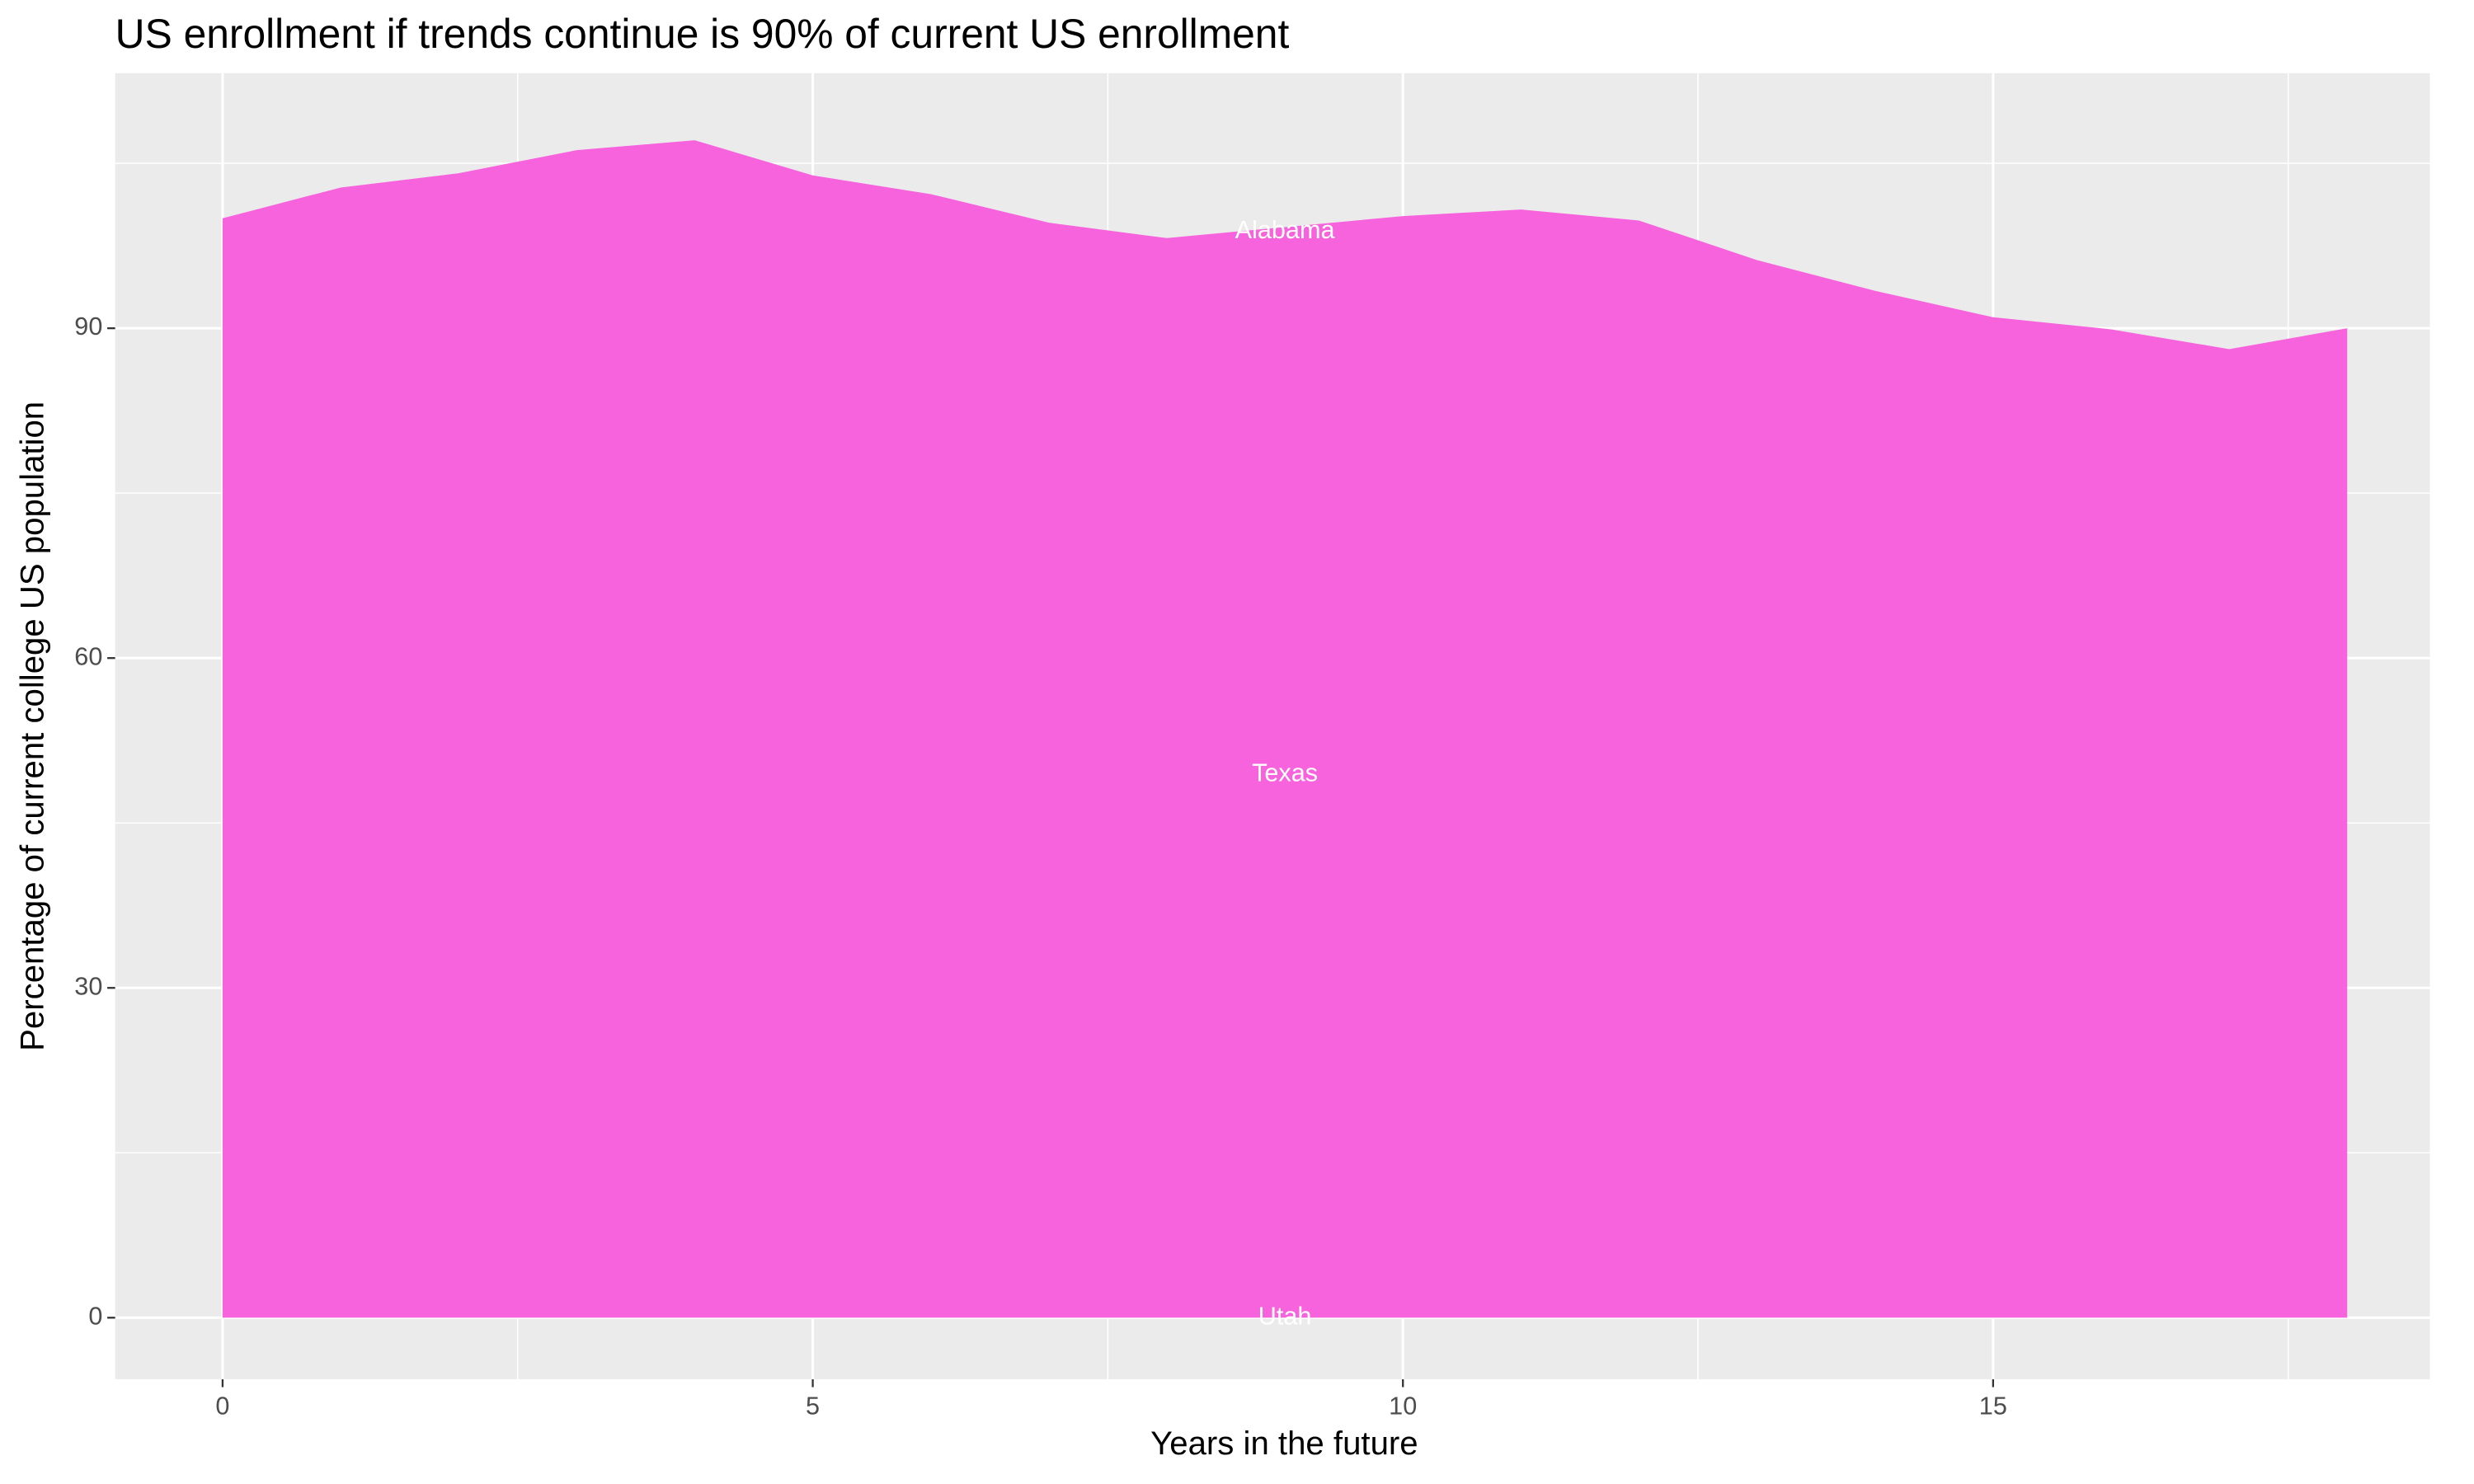 This screenshot has width=2474, height=1484. What do you see at coordinates (88, 326) in the screenshot?
I see `y-tick-label: 90` at bounding box center [88, 326].